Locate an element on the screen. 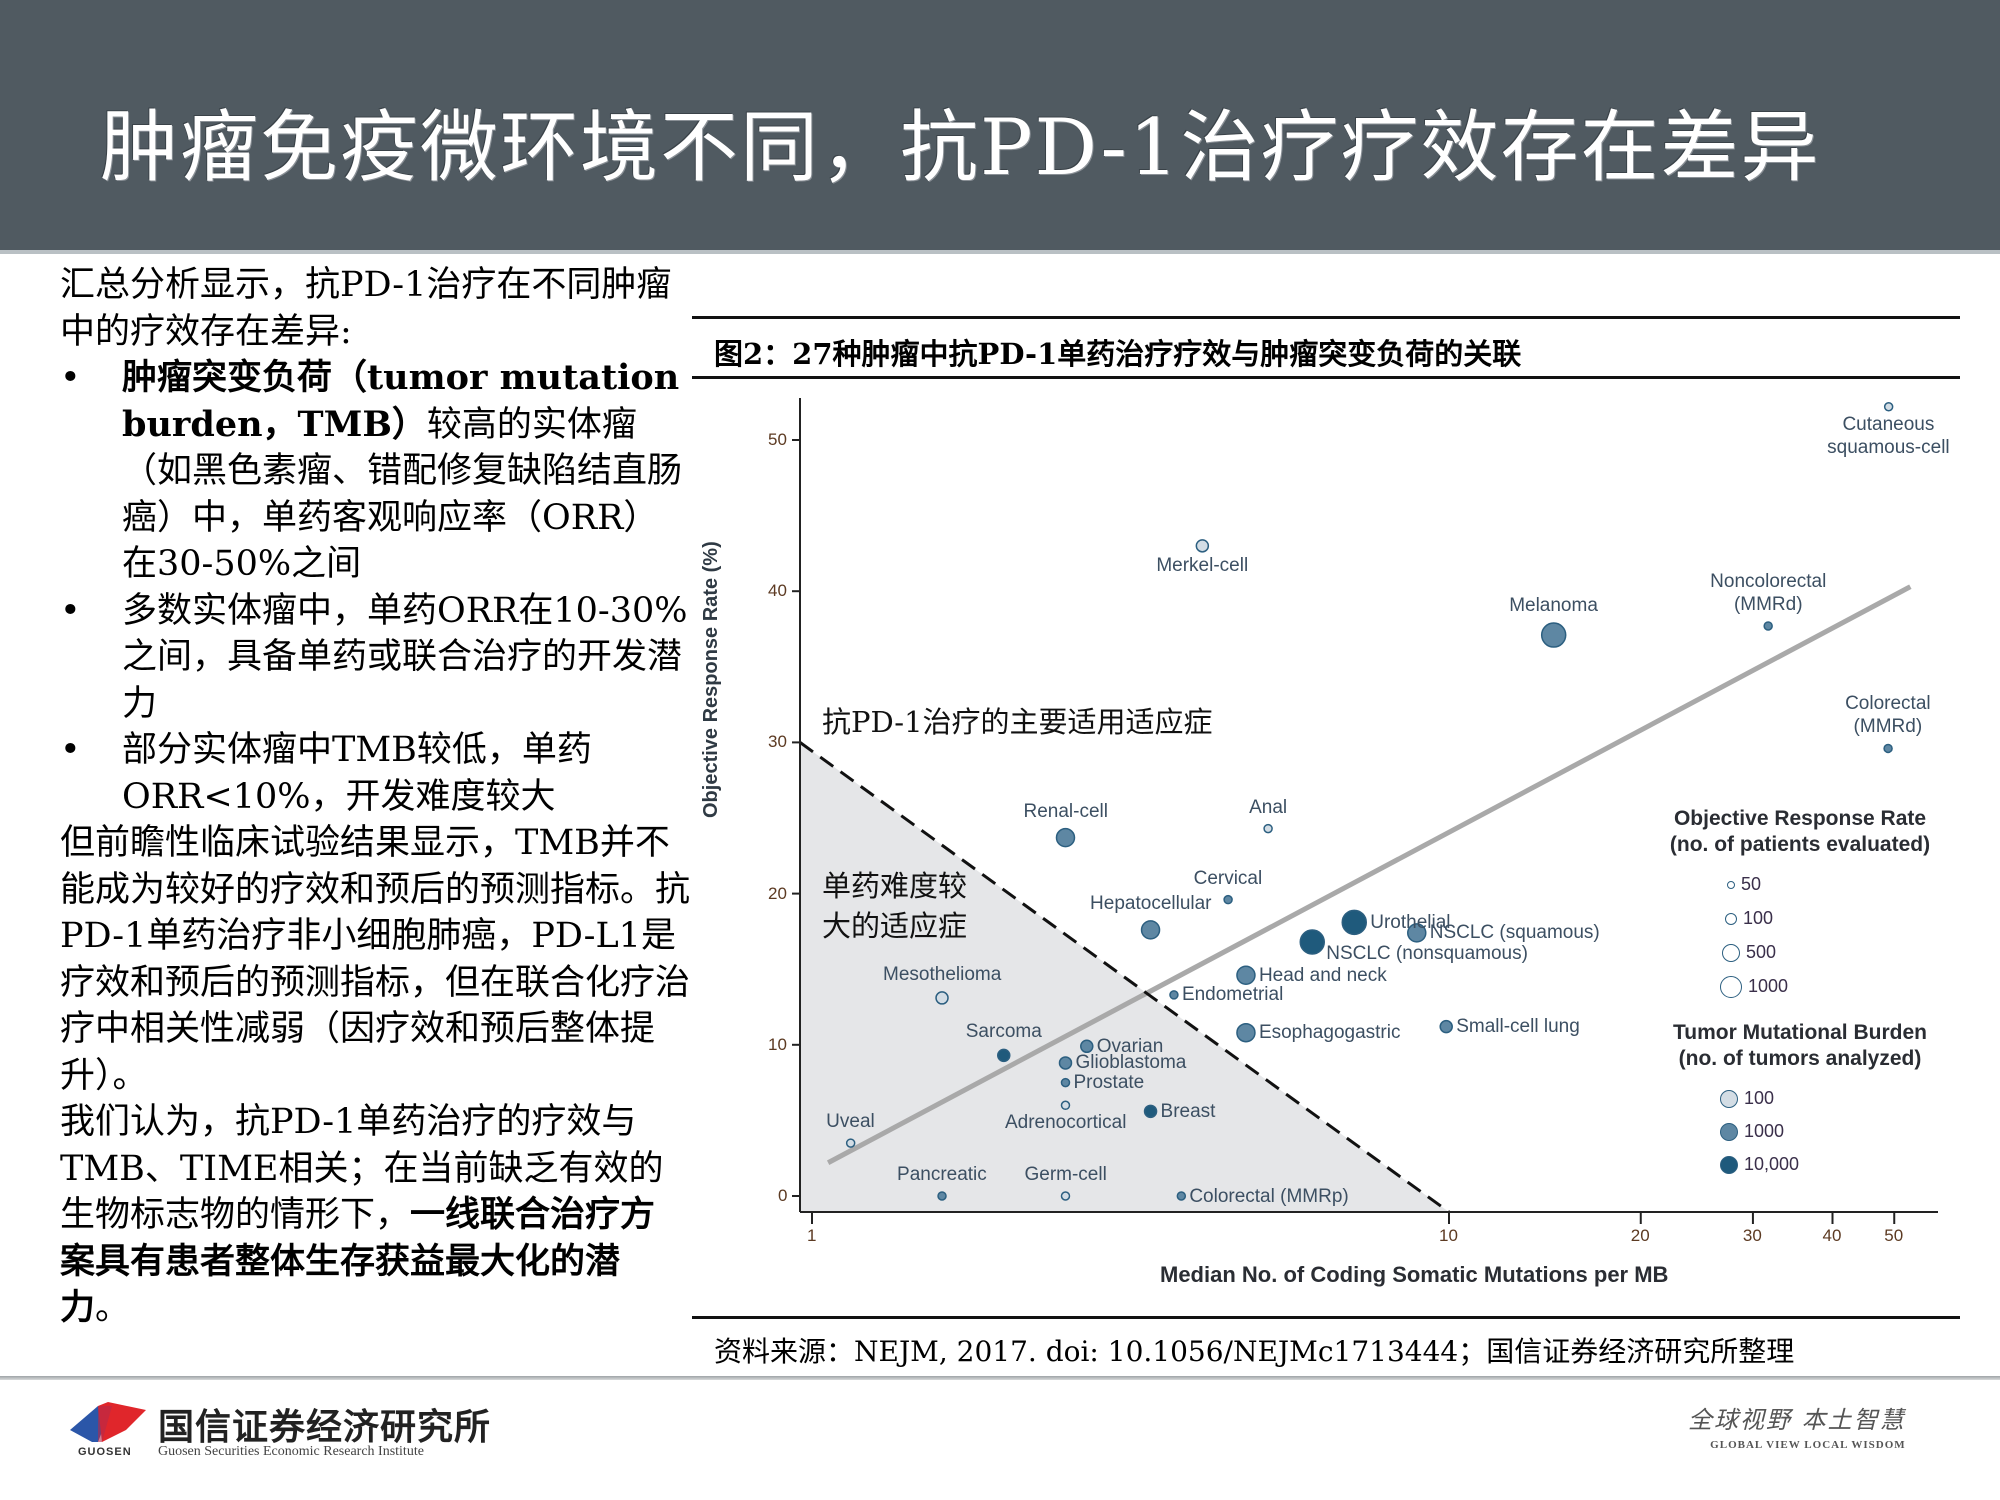 This screenshot has height=1500, width=2000. data-point-label: Noncolorectal (MMRd) is located at coordinates (1768, 592).